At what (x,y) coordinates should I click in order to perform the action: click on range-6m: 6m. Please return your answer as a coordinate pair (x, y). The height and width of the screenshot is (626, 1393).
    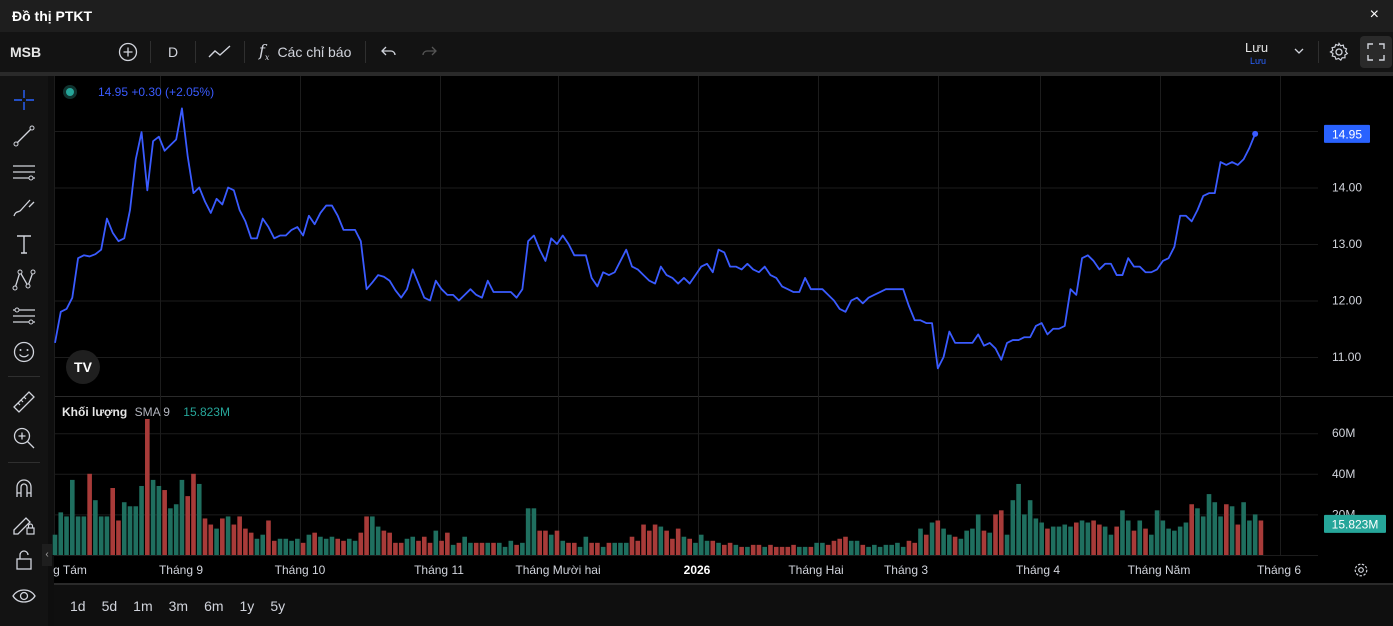
    Looking at the image, I should click on (214, 605).